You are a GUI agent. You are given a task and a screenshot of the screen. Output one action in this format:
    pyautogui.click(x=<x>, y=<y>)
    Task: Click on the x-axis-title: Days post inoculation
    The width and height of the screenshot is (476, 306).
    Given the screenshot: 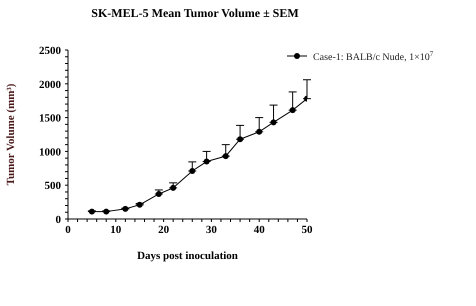 What is the action you would take?
    pyautogui.click(x=187, y=256)
    